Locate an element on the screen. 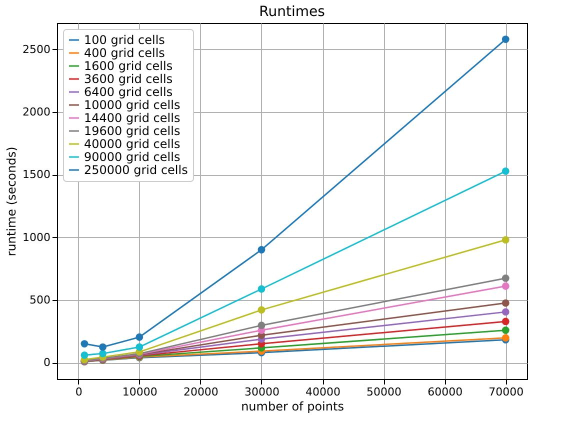 The height and width of the screenshot is (434, 567). x-tick-label: 40000 is located at coordinates (323, 392).